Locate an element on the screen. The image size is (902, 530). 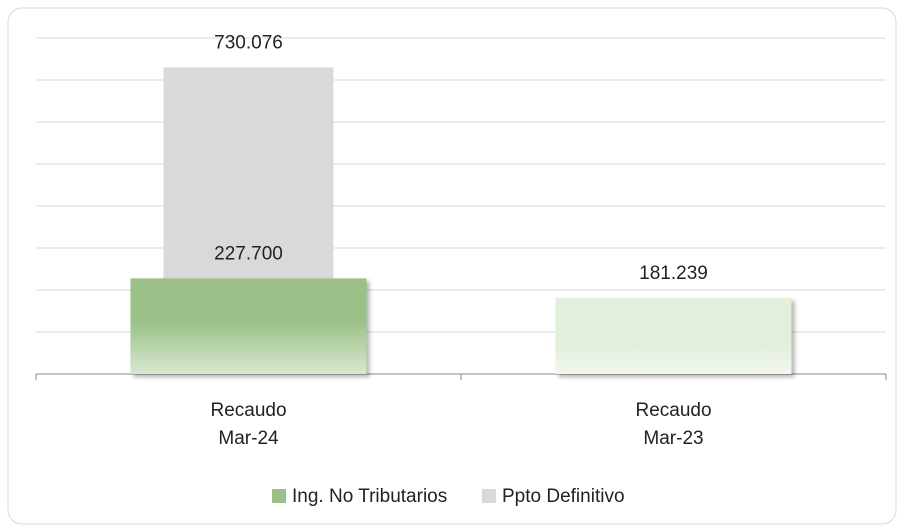
legend-label: Ing. No Tributarios is located at coordinates (369, 496).